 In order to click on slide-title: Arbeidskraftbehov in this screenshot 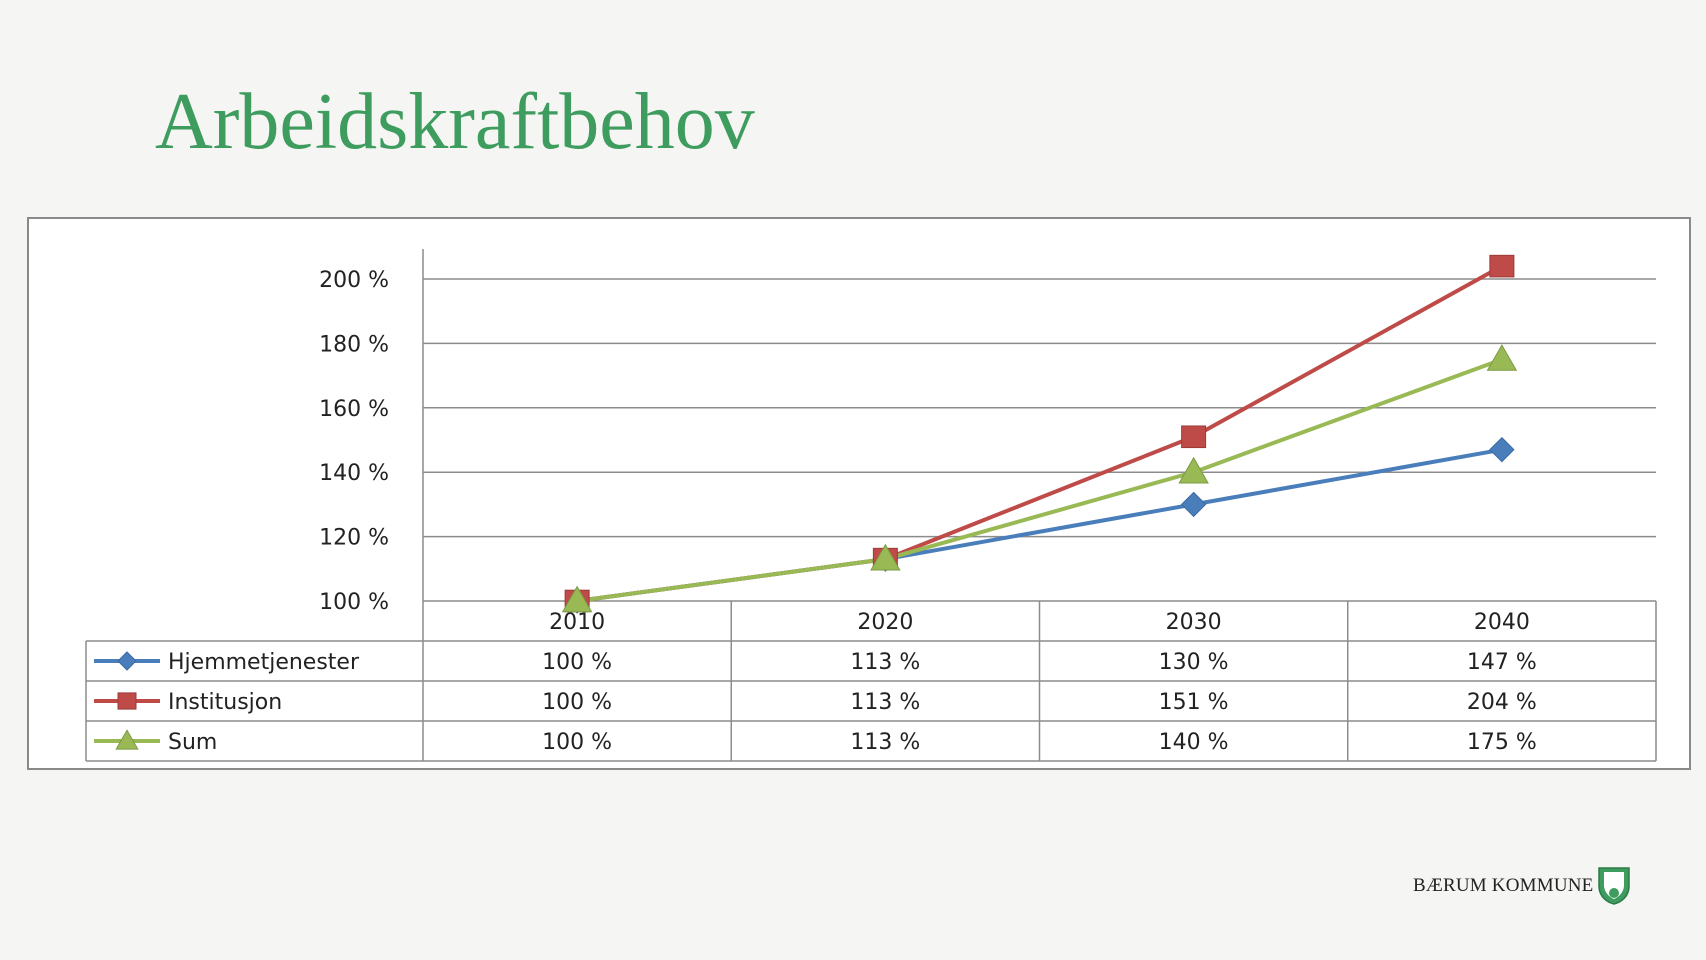, I will do `click(455, 122)`.